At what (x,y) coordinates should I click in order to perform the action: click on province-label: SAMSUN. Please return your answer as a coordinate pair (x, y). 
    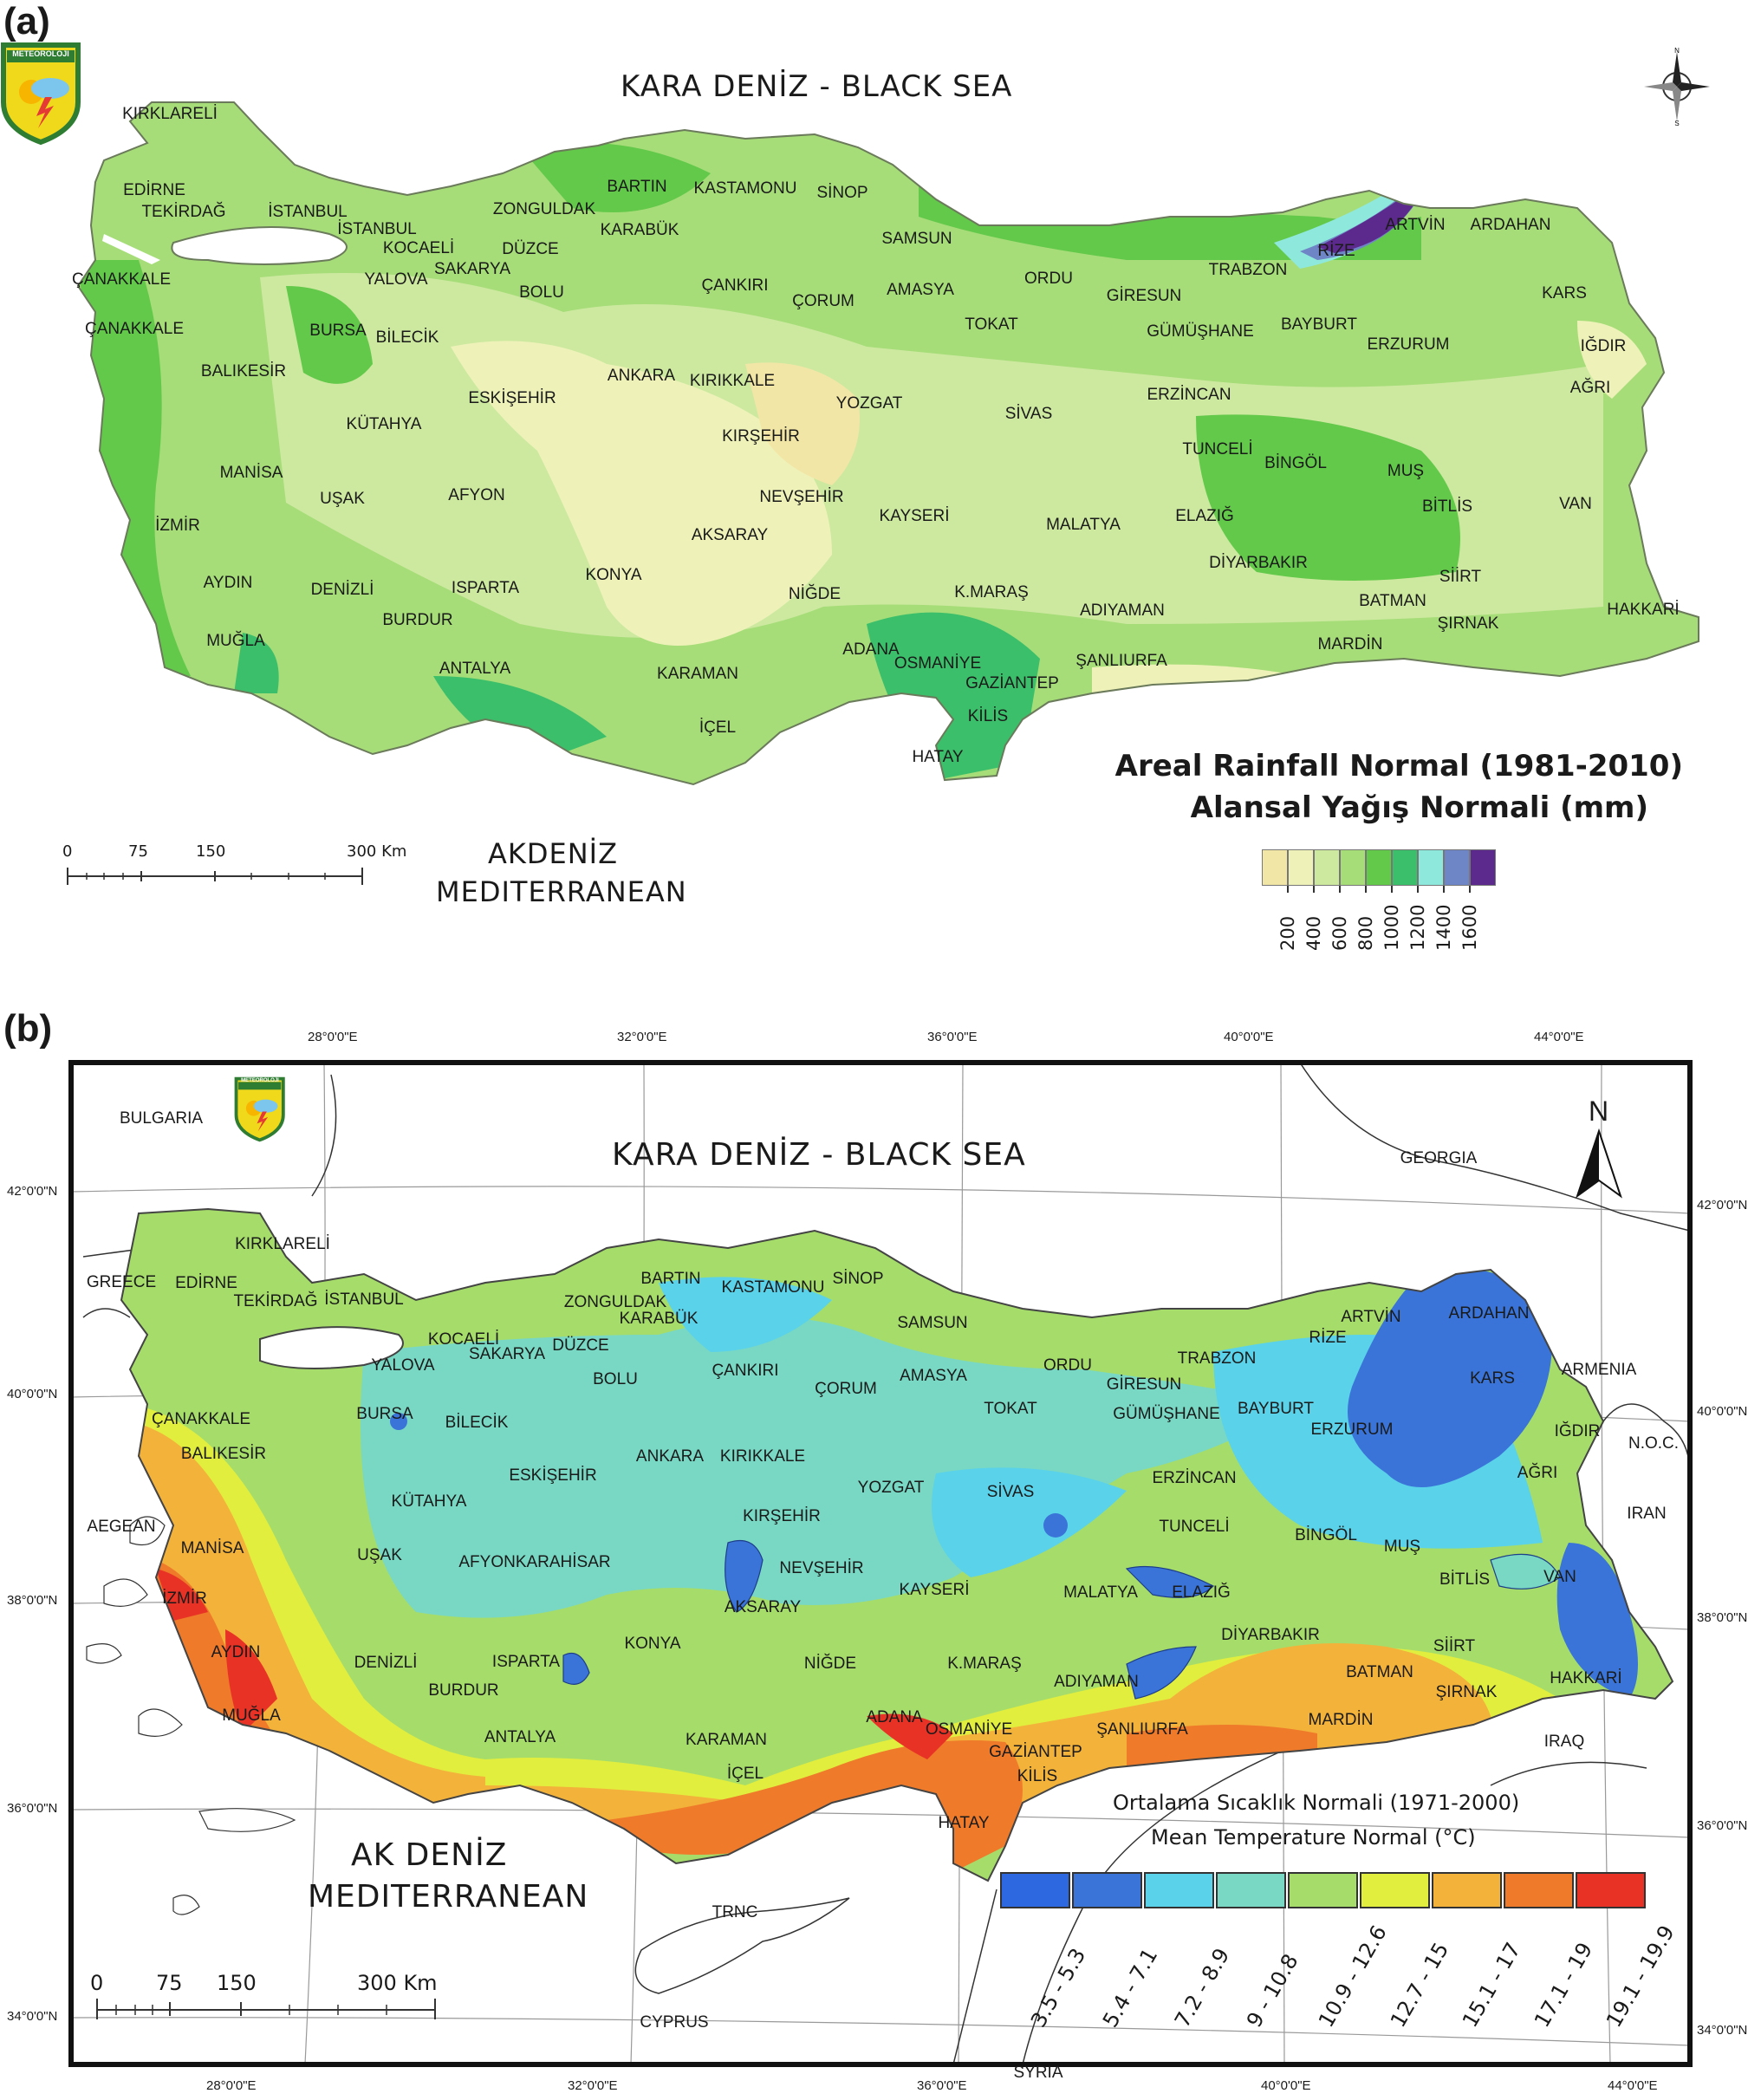
    Looking at the image, I should click on (916, 239).